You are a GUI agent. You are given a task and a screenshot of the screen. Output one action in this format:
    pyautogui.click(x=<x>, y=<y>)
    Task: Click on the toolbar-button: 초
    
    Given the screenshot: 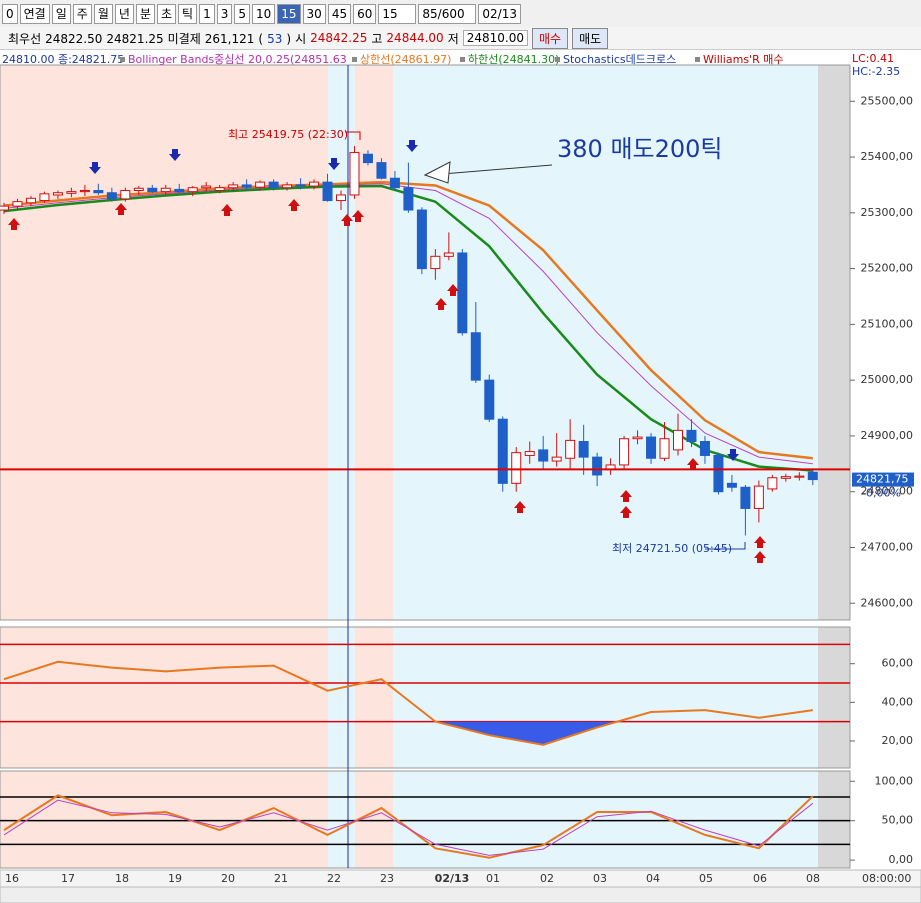 What is the action you would take?
    pyautogui.click(x=166, y=13)
    